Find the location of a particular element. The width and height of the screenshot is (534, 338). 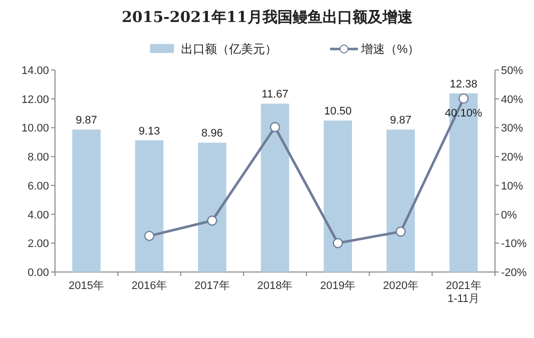

x-tick-label: 2015年 is located at coordinates (86, 286).